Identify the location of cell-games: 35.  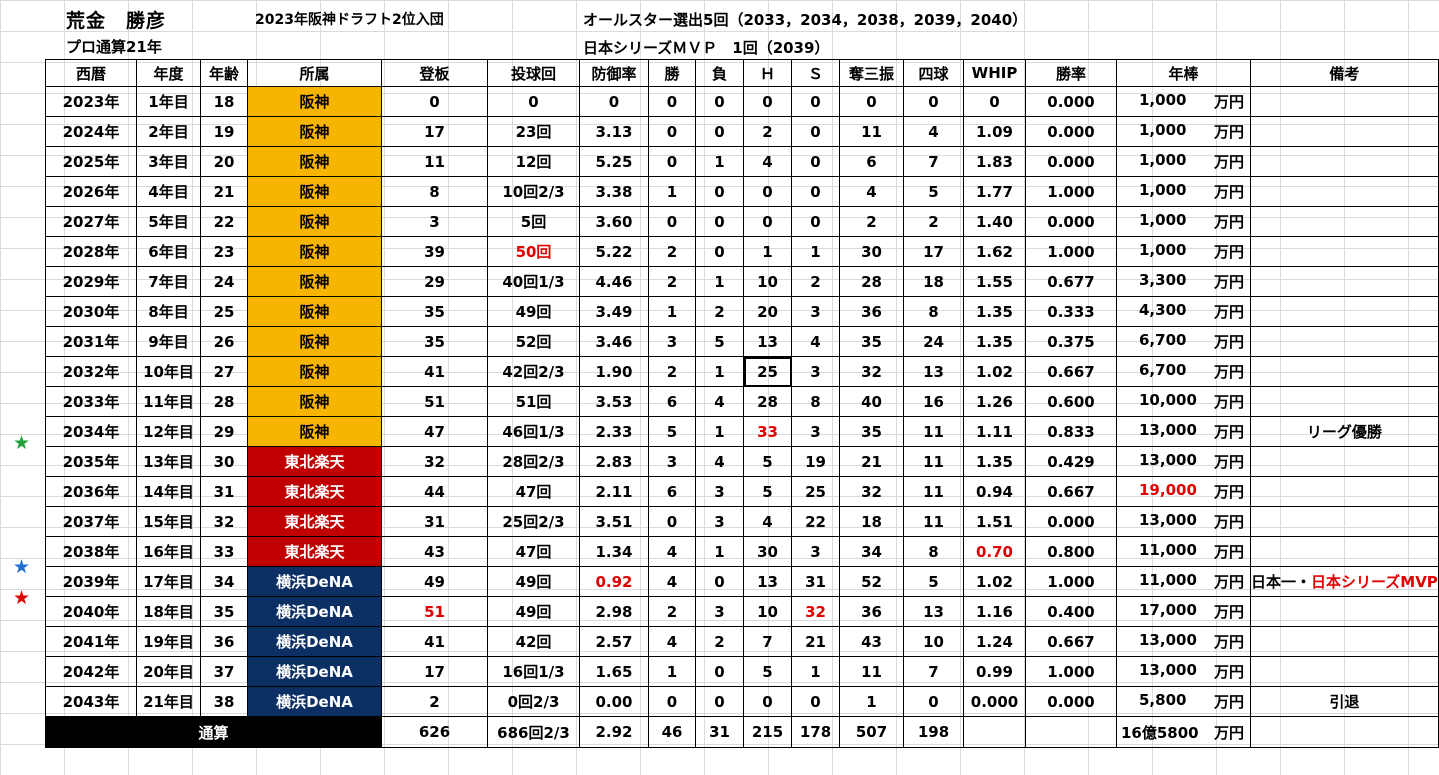
(434, 311).